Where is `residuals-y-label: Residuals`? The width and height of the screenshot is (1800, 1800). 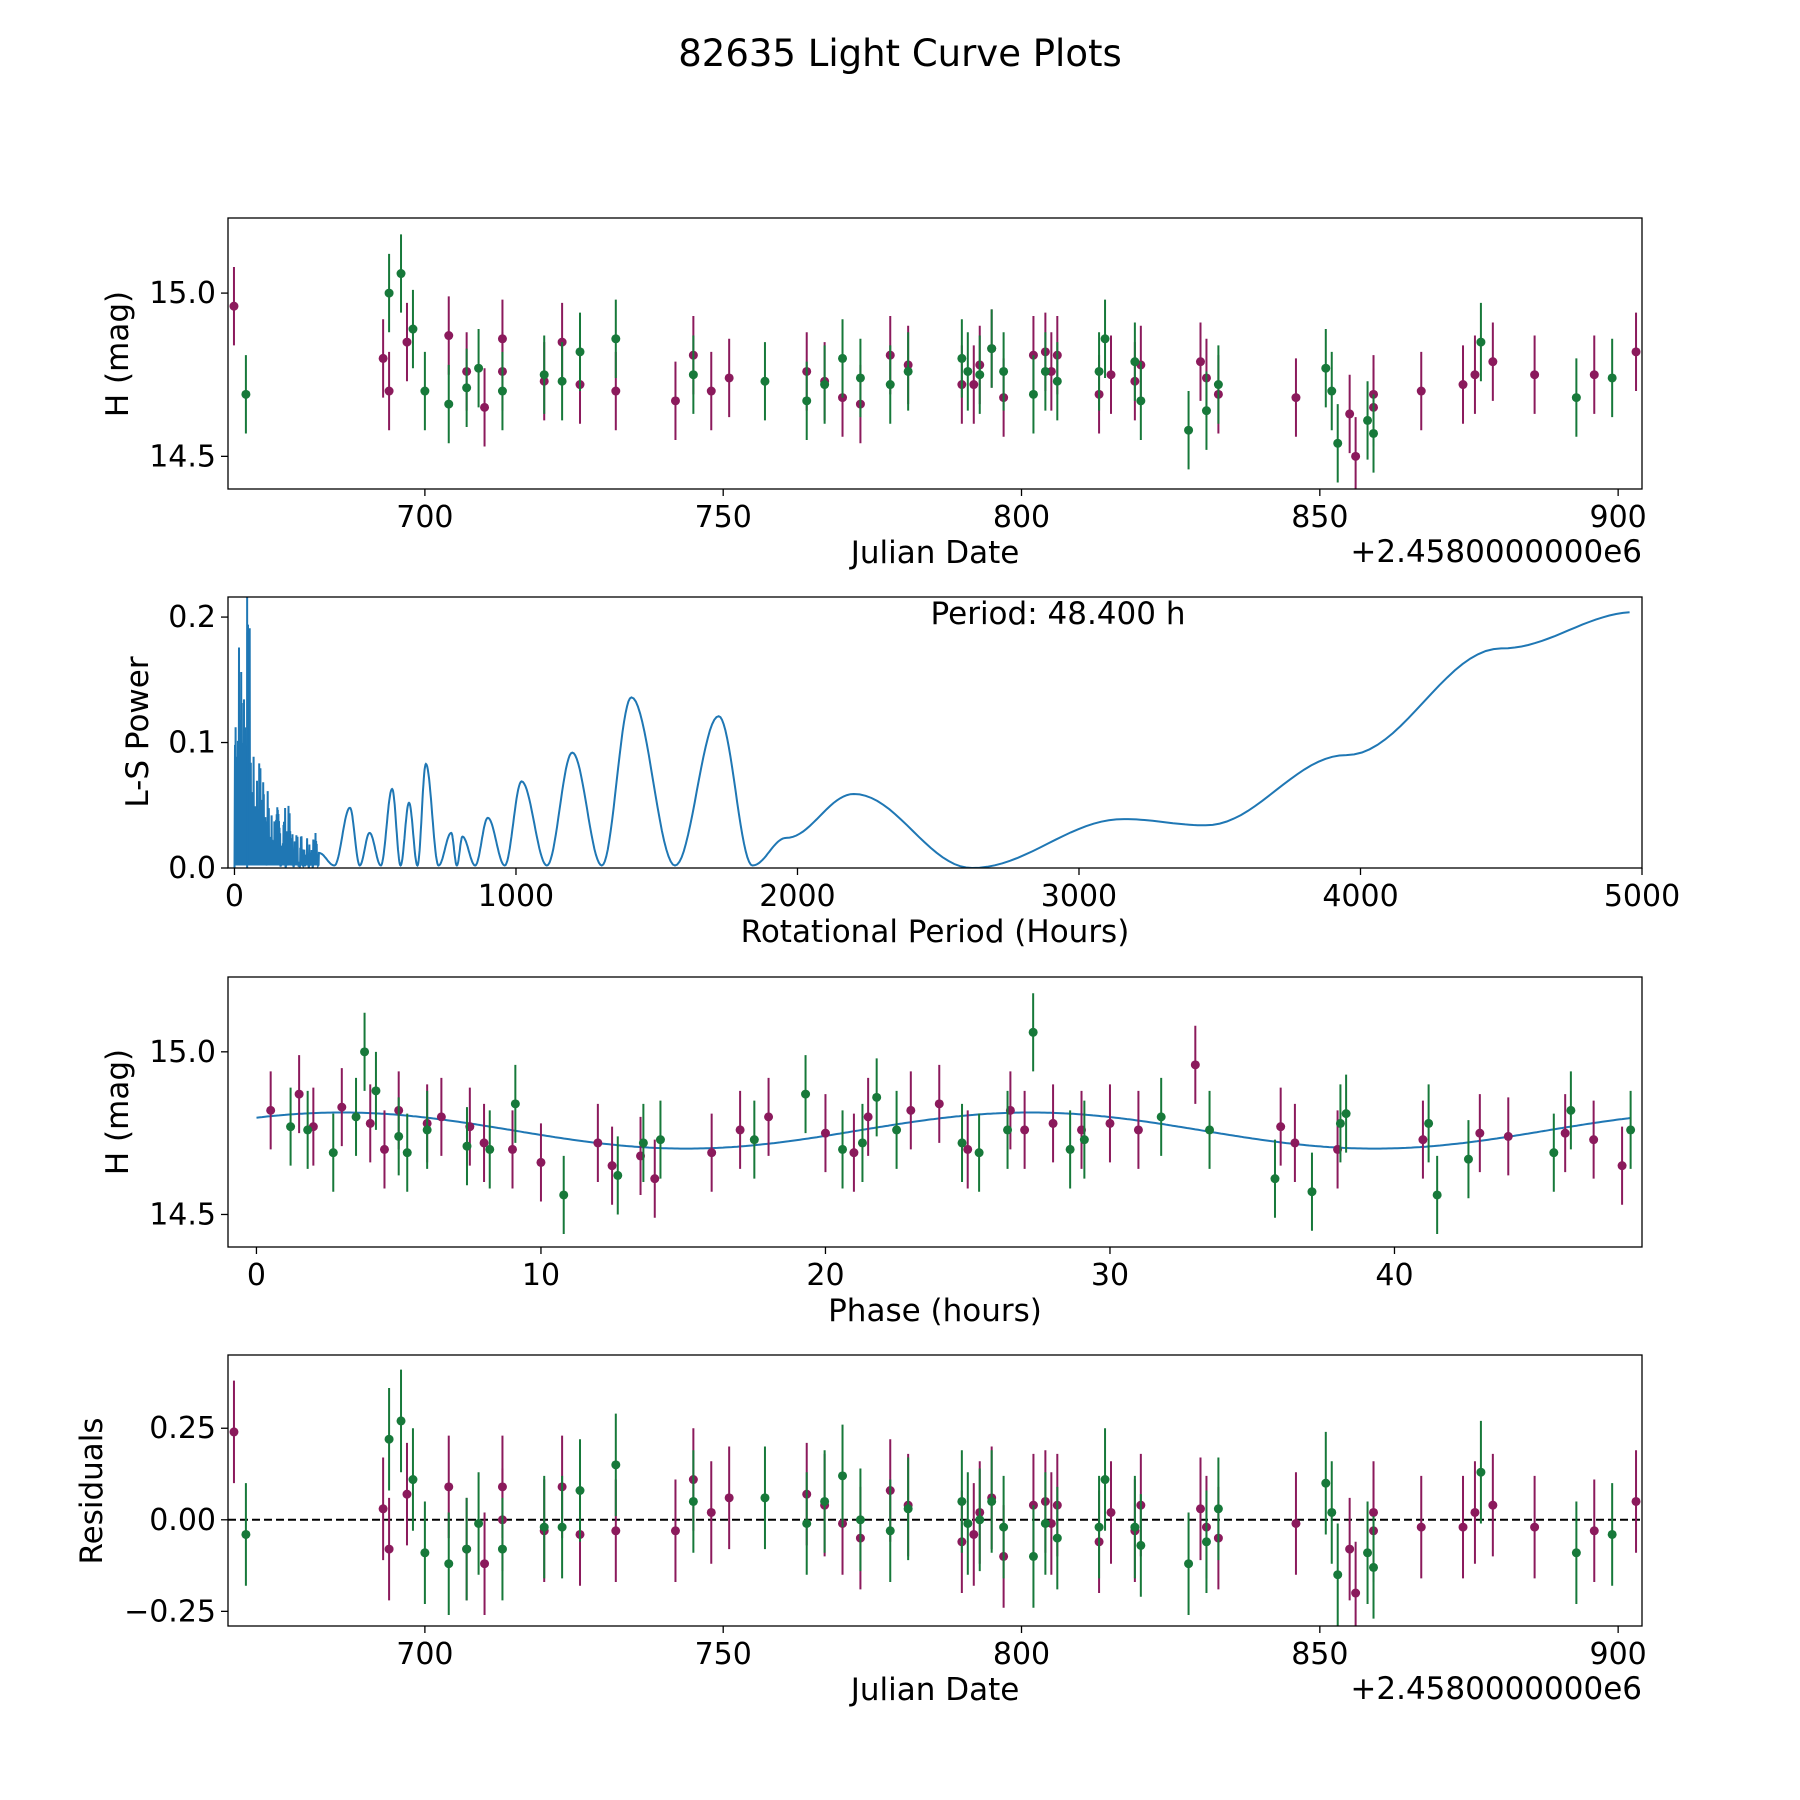
residuals-y-label: Residuals is located at coordinates (92, 1490).